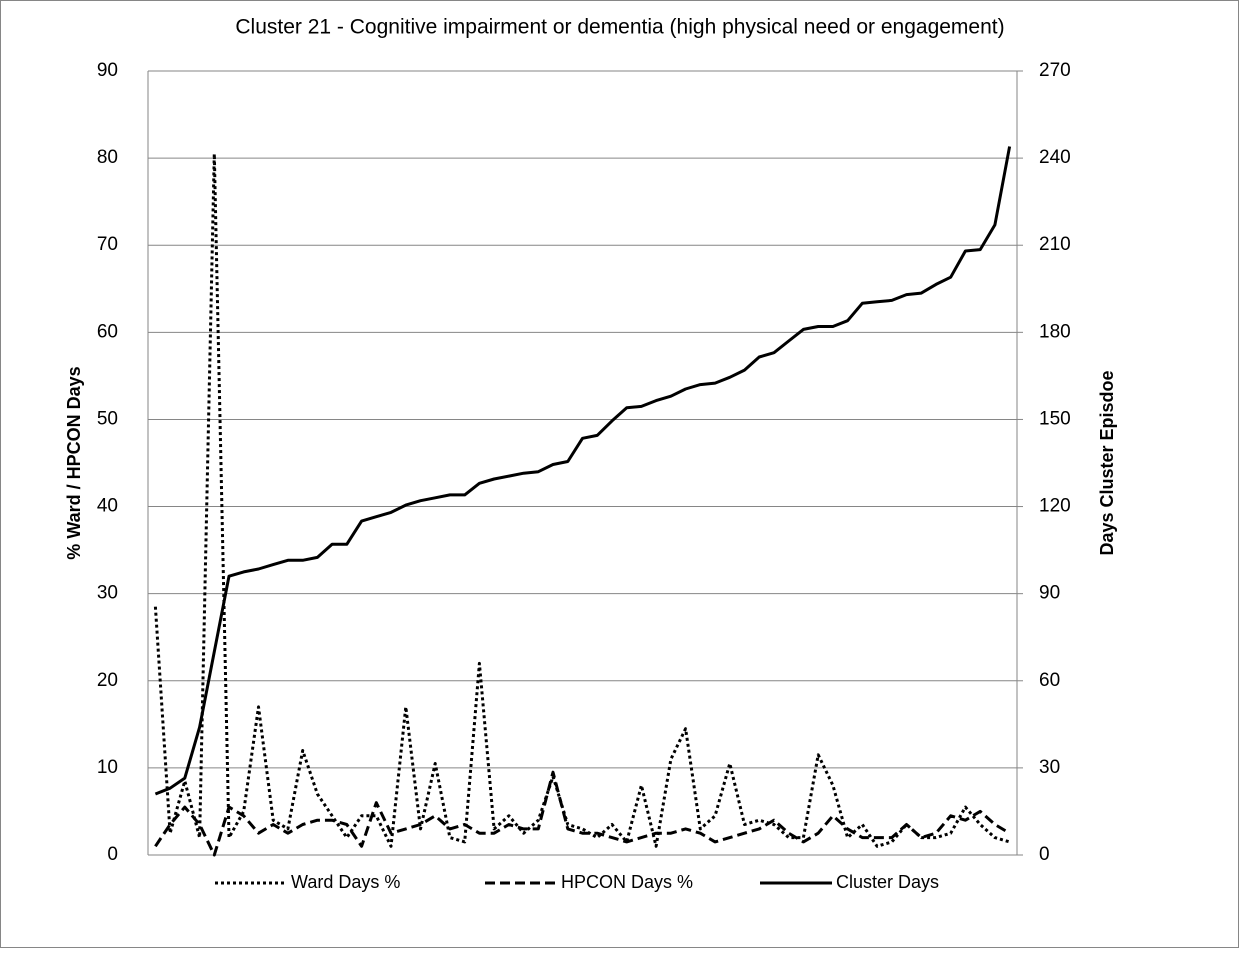 Image resolution: width=1240 pixels, height=954 pixels. Describe the element at coordinates (345, 882) in the screenshot. I see `legend-label: Ward Days %` at that location.